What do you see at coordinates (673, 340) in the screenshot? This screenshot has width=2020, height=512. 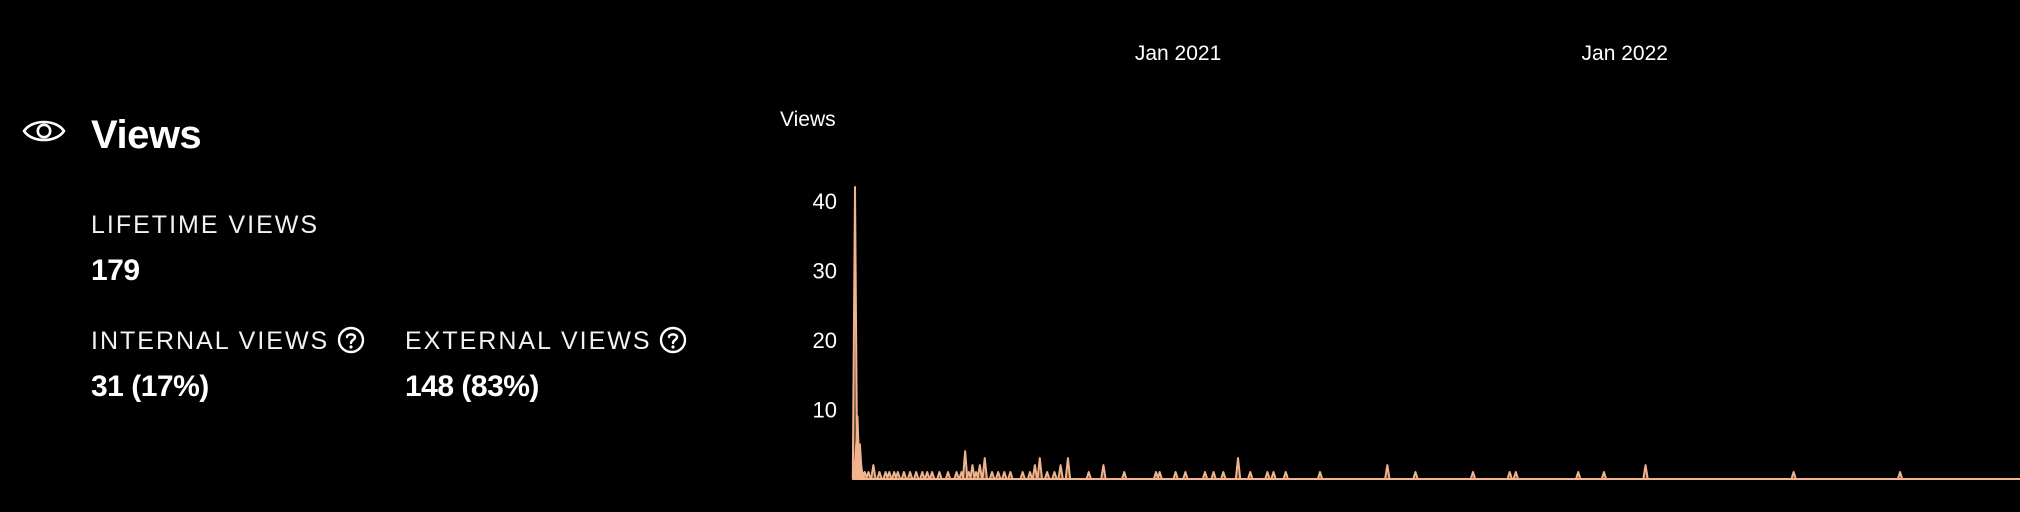 I see `external-views-help-icon` at bounding box center [673, 340].